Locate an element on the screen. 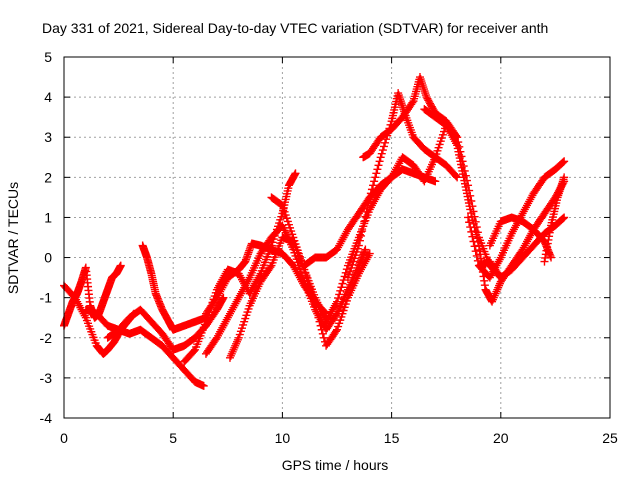 Image resolution: width=640 pixels, height=480 pixels. y-tick-label: 4 is located at coordinates (48, 97).